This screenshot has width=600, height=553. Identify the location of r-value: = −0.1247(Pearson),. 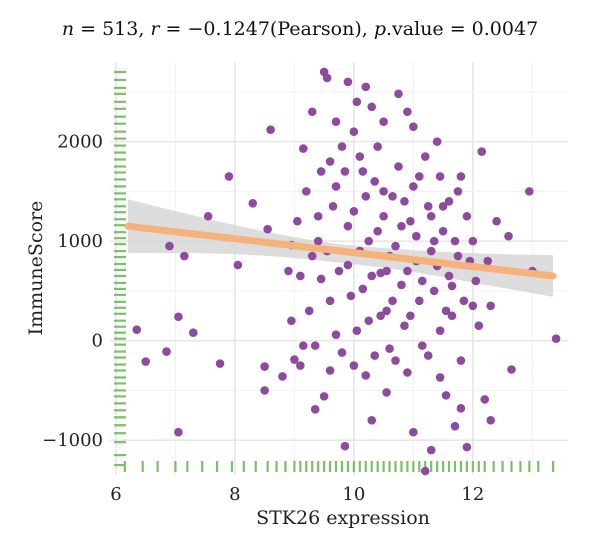
(266, 29).